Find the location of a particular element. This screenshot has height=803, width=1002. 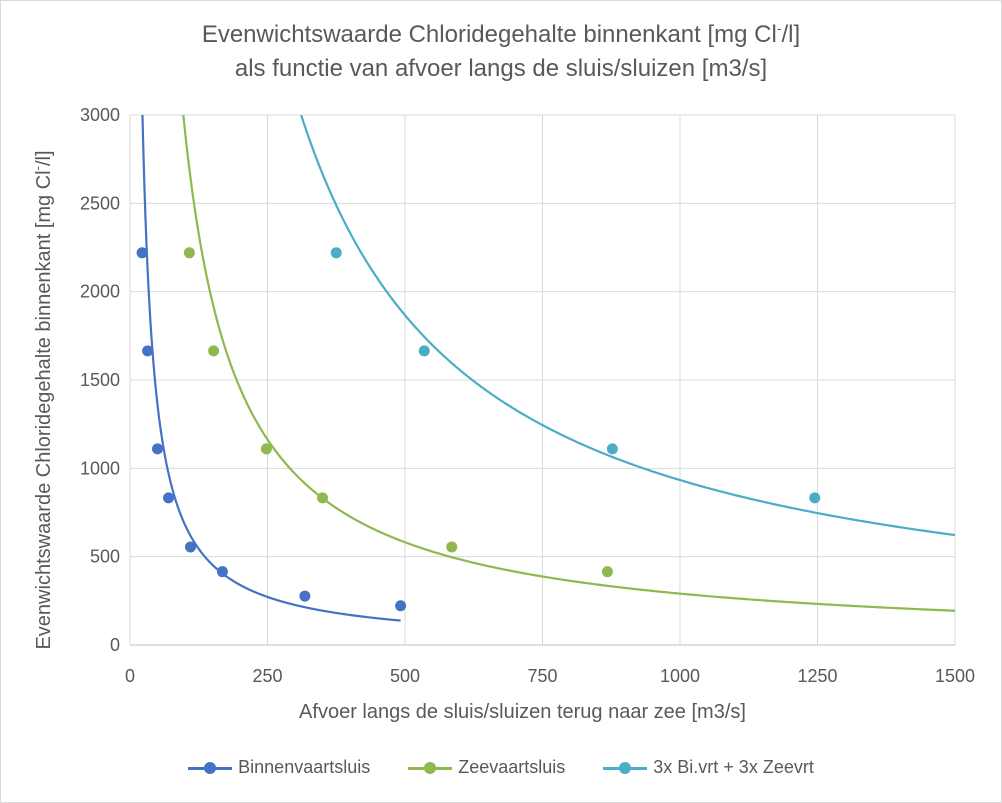

x-tick-label: 250 is located at coordinates (267, 676).